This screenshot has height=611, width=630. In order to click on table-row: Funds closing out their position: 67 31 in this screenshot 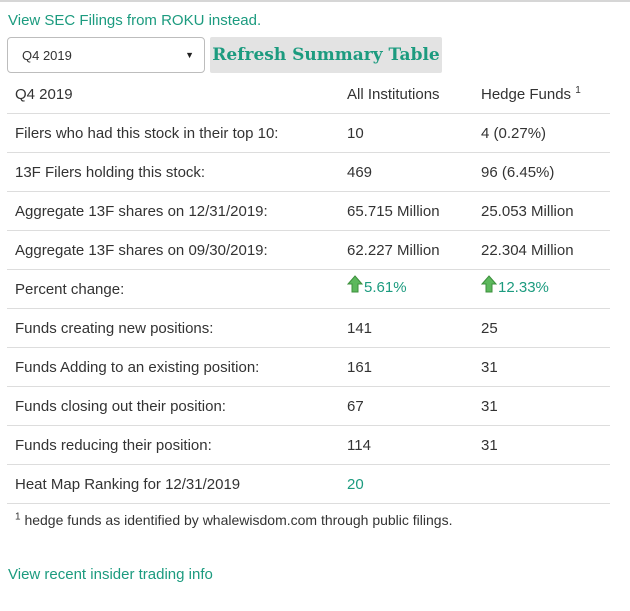, I will do `click(308, 406)`.